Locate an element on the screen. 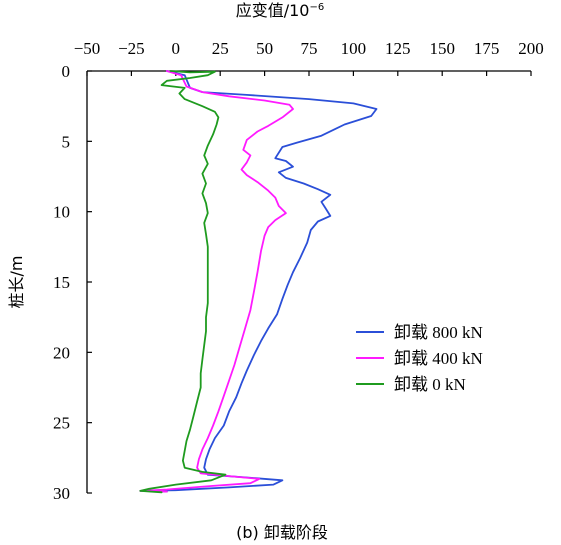 The width and height of the screenshot is (561, 545). x-axis-title: 应变值/10−6 is located at coordinates (280, 10).